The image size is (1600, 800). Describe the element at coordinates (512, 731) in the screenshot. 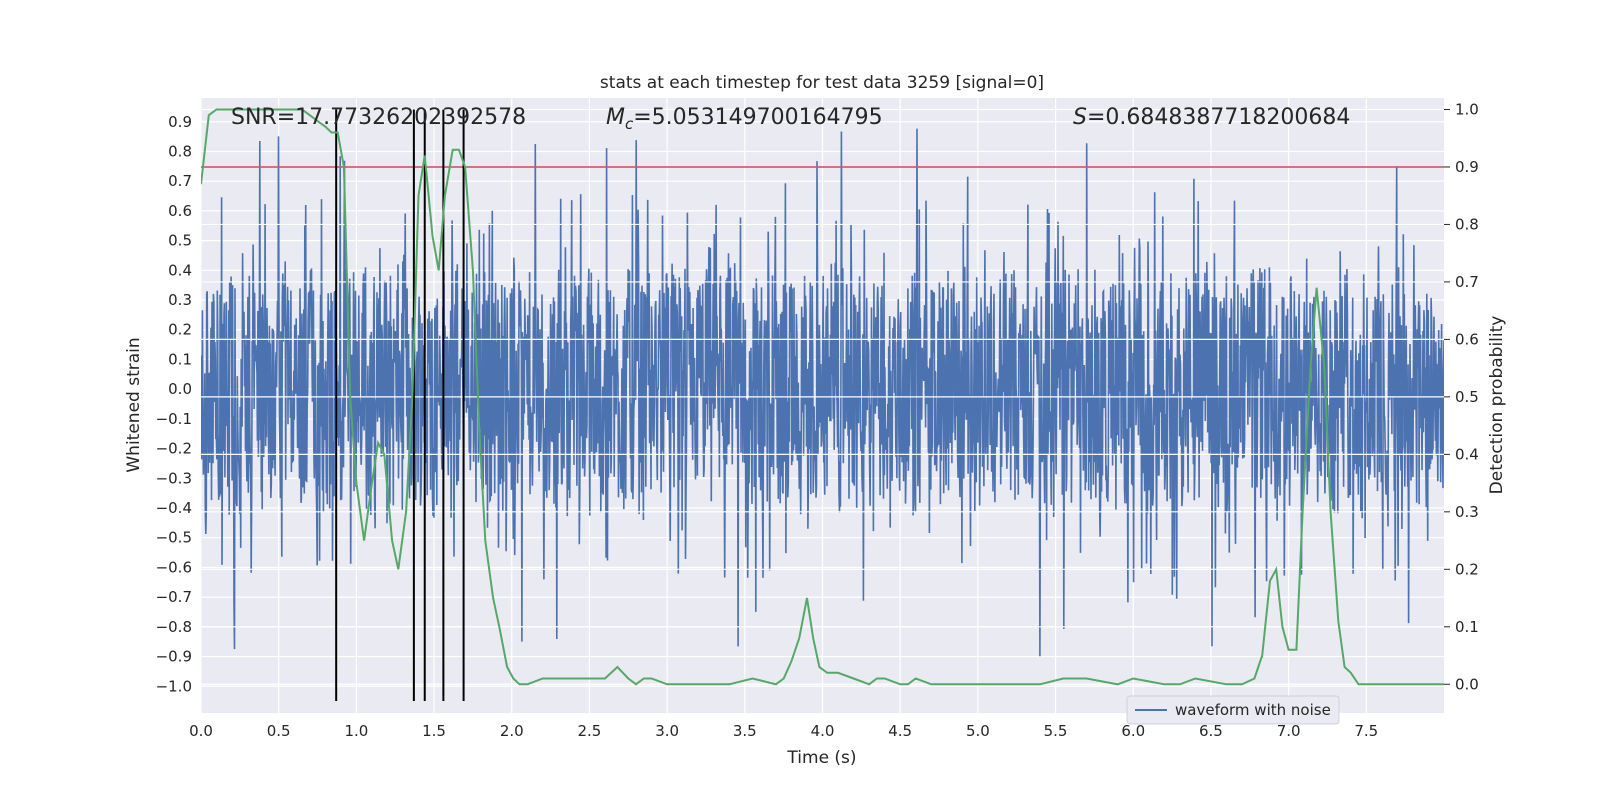

I see `x-tick-label: 2.0` at that location.